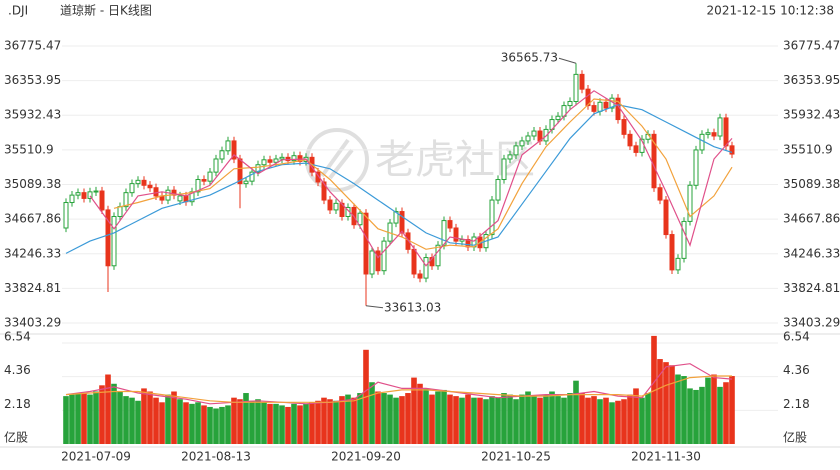 This screenshot has width=840, height=470. Describe the element at coordinates (412, 307) in the screenshot. I see `min-label: 33613.03` at that location.